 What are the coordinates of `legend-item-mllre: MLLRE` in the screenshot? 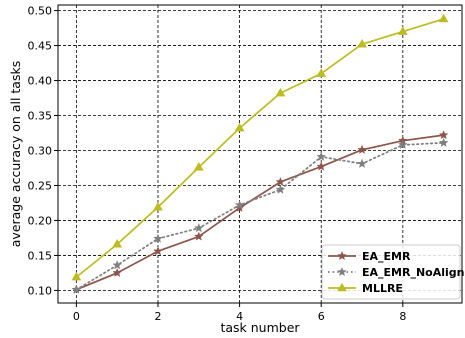 It's located at (365, 288).